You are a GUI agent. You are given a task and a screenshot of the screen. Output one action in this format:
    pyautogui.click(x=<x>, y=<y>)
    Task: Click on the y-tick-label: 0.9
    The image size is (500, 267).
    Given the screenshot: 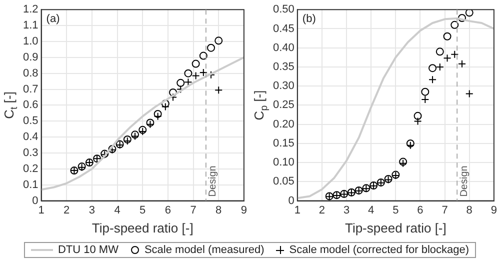 What is the action you would take?
    pyautogui.click(x=30, y=57)
    